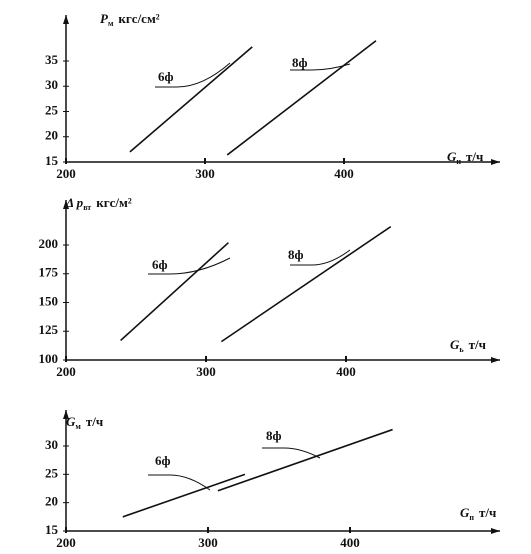  What do you see at coordinates (49, 272) in the screenshot?
I see `y-tick-label: 175` at bounding box center [49, 272].